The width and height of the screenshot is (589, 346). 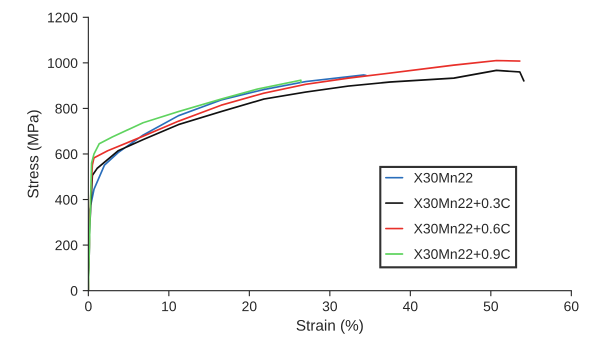 I want to click on x-tick-label: 30, so click(x=330, y=306).